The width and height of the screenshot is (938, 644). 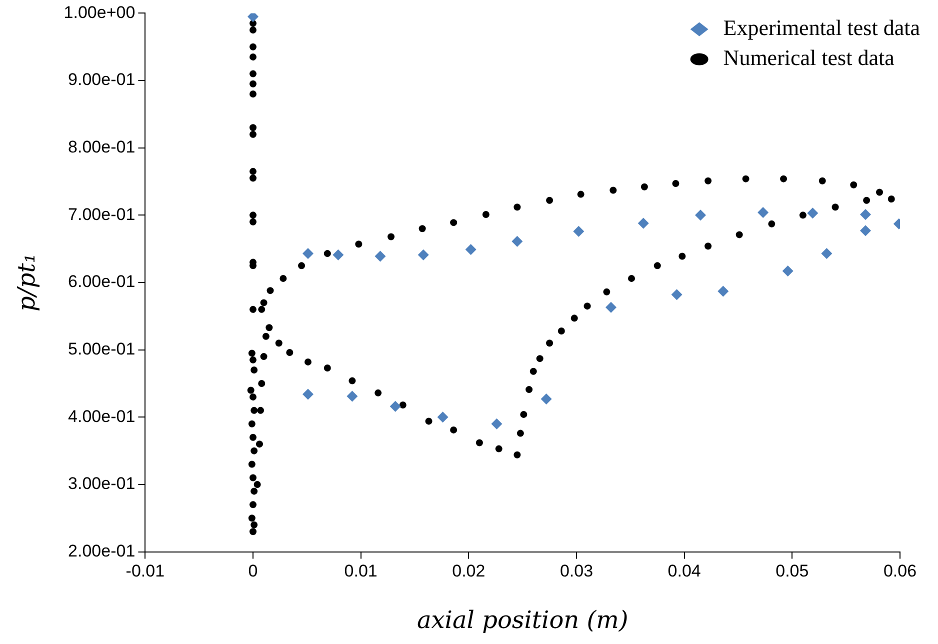 I want to click on x-tick-label: 0, so click(x=253, y=571).